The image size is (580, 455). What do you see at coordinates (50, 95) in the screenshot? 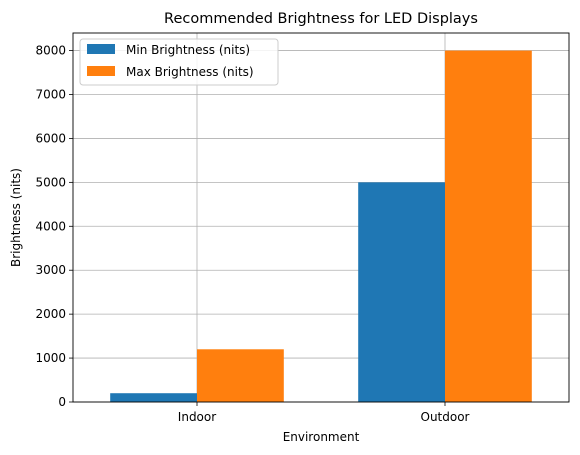
I see `y-tick-label: 7000` at bounding box center [50, 95].